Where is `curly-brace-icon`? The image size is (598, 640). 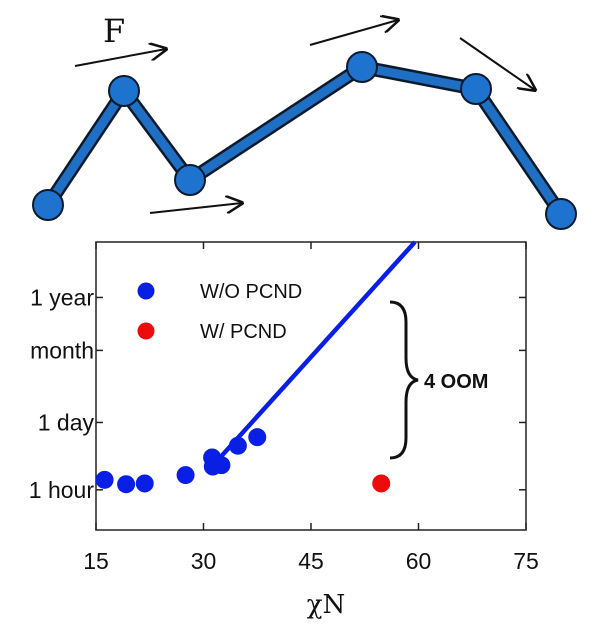 curly-brace-icon is located at coordinates (404, 380).